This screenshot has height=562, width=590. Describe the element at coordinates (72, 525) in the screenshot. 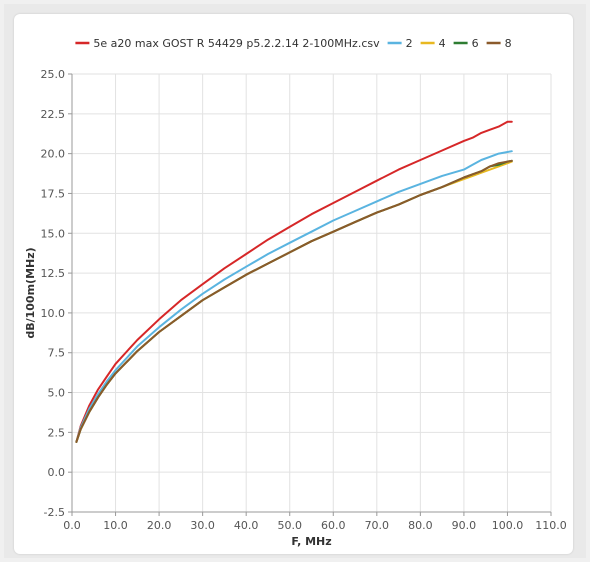

I see `x-tick-label: 0.0` at that location.